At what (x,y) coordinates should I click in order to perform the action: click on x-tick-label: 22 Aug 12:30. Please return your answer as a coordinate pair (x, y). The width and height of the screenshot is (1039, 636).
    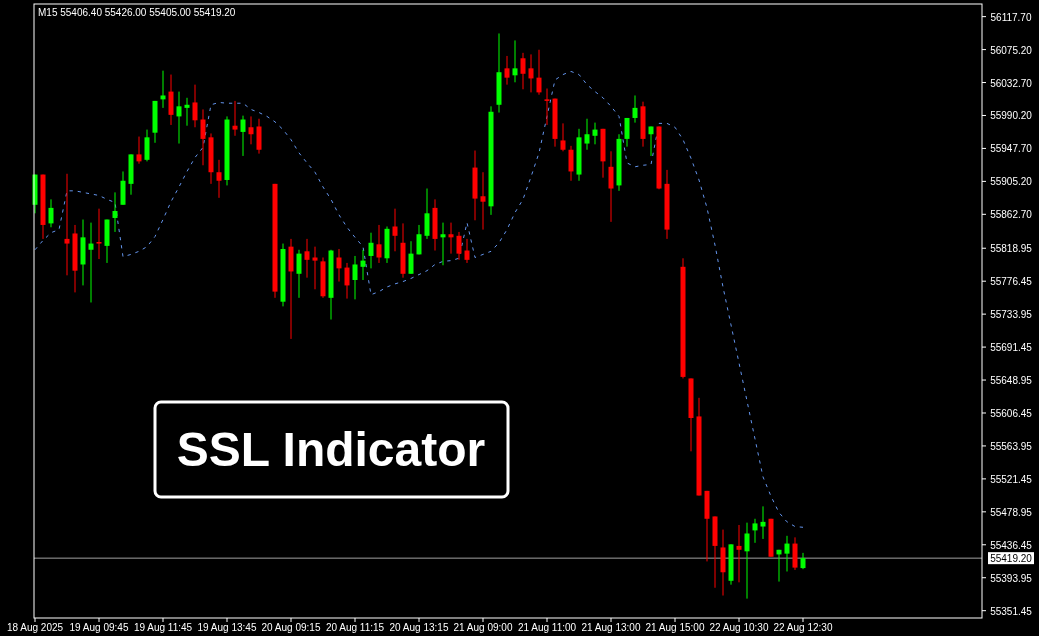
    Looking at the image, I should click on (803, 627).